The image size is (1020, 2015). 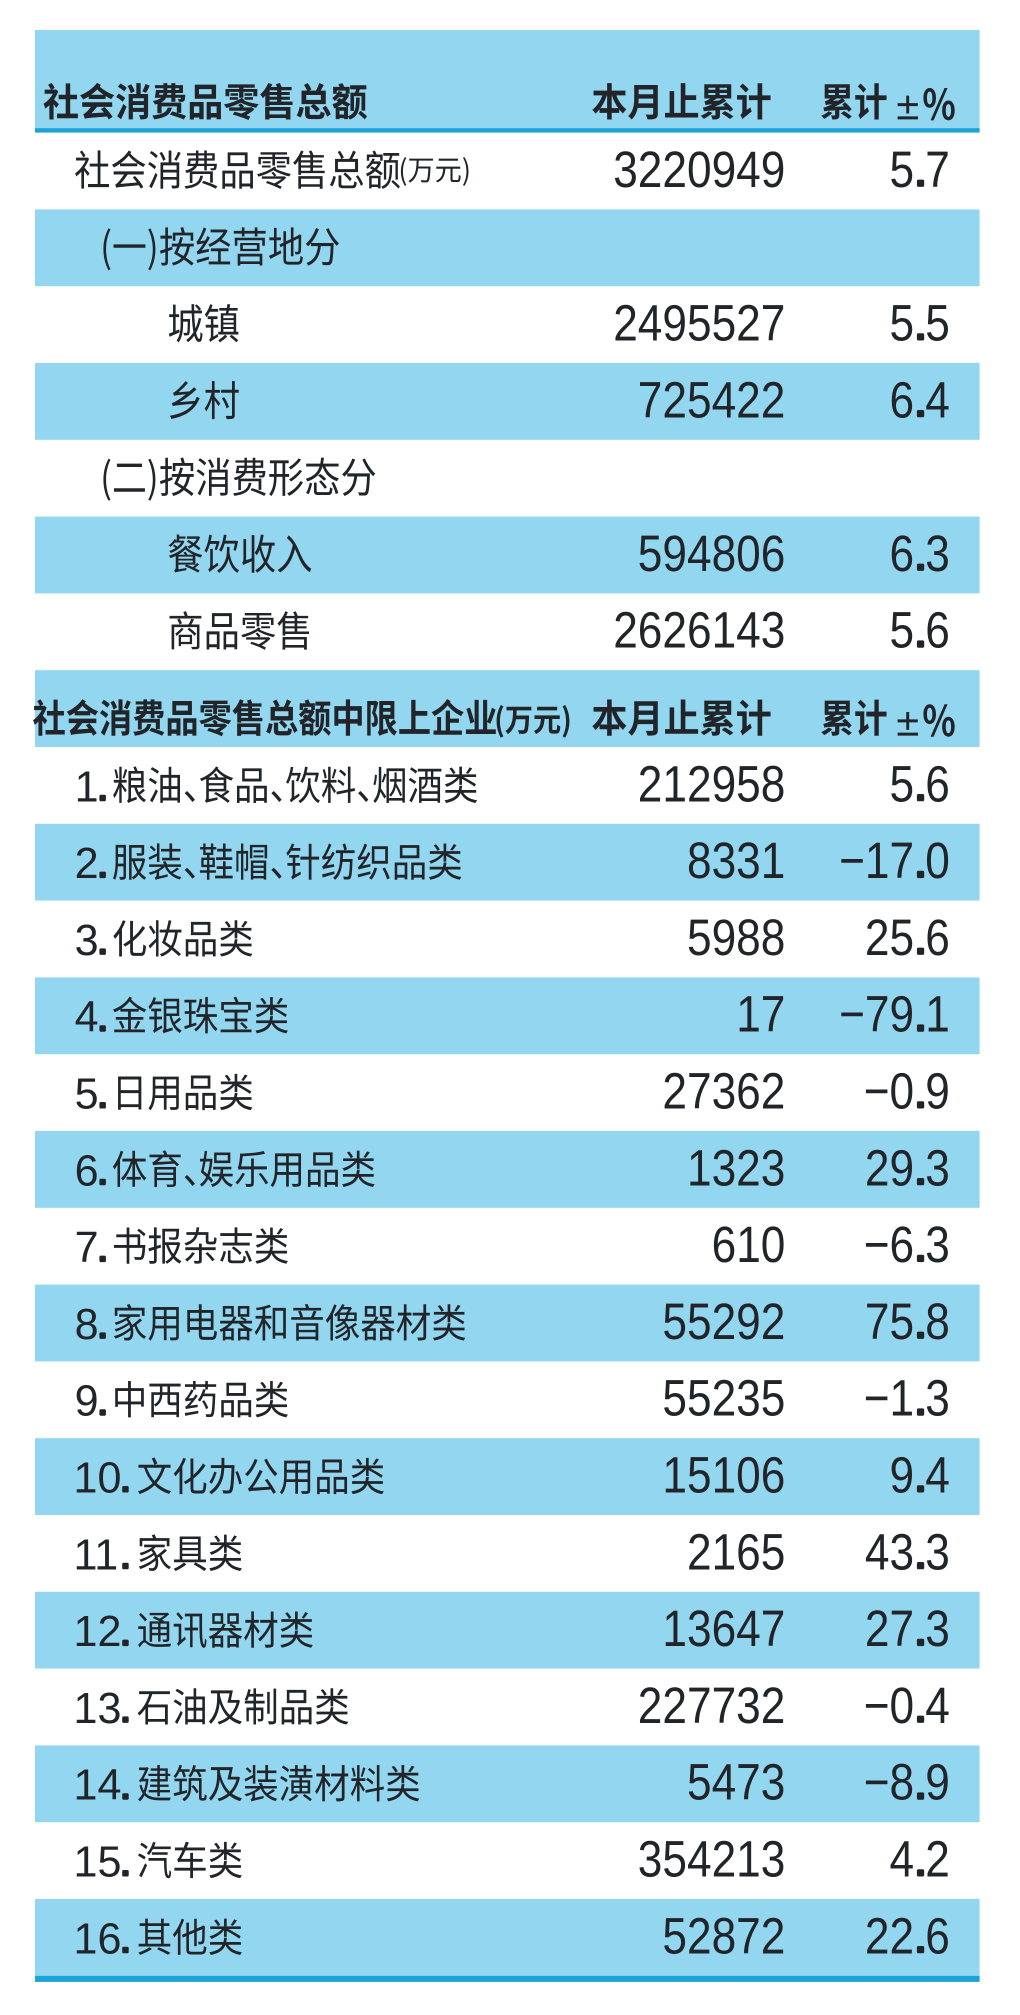 What do you see at coordinates (712, 554) in the screenshot?
I see `svg-text: 594806` at bounding box center [712, 554].